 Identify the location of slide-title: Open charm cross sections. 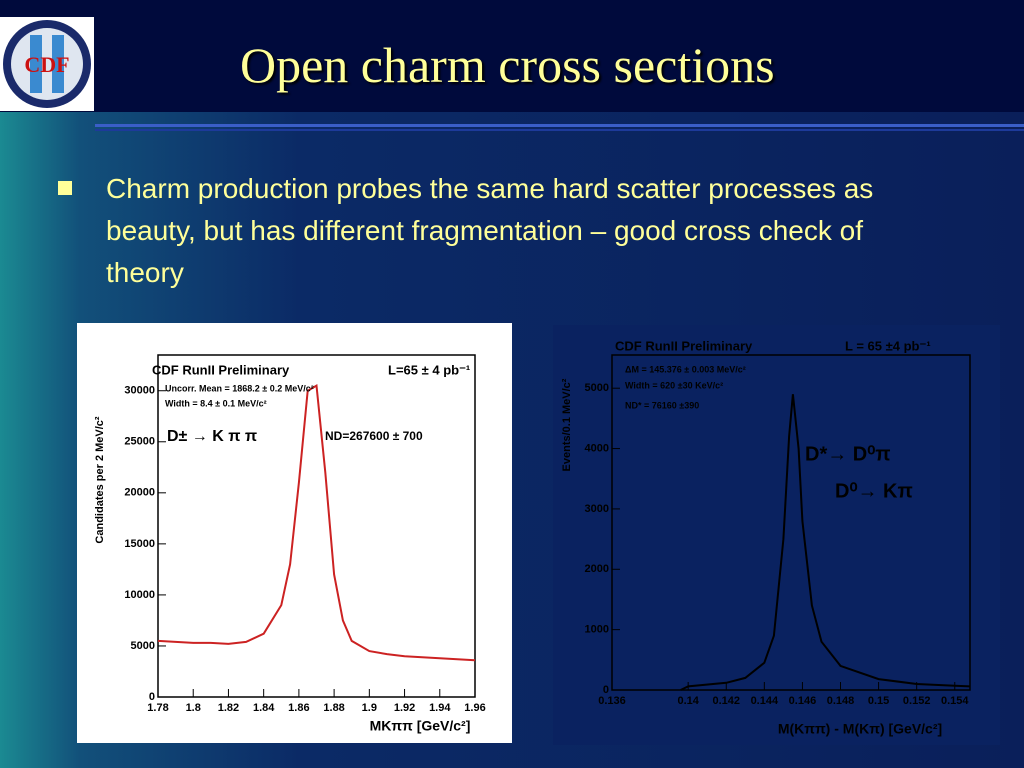
(507, 65).